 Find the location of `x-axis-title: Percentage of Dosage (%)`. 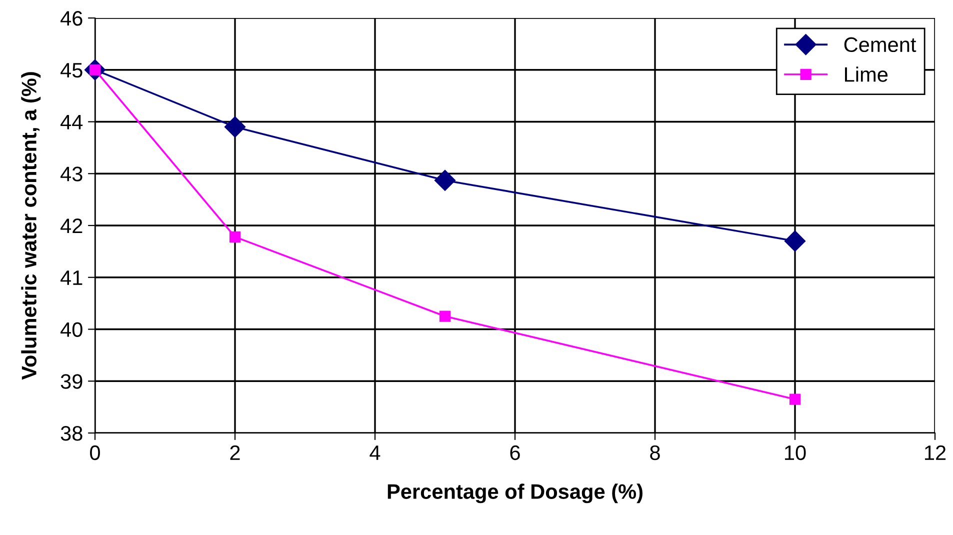

x-axis-title: Percentage of Dosage (%) is located at coordinates (515, 494).